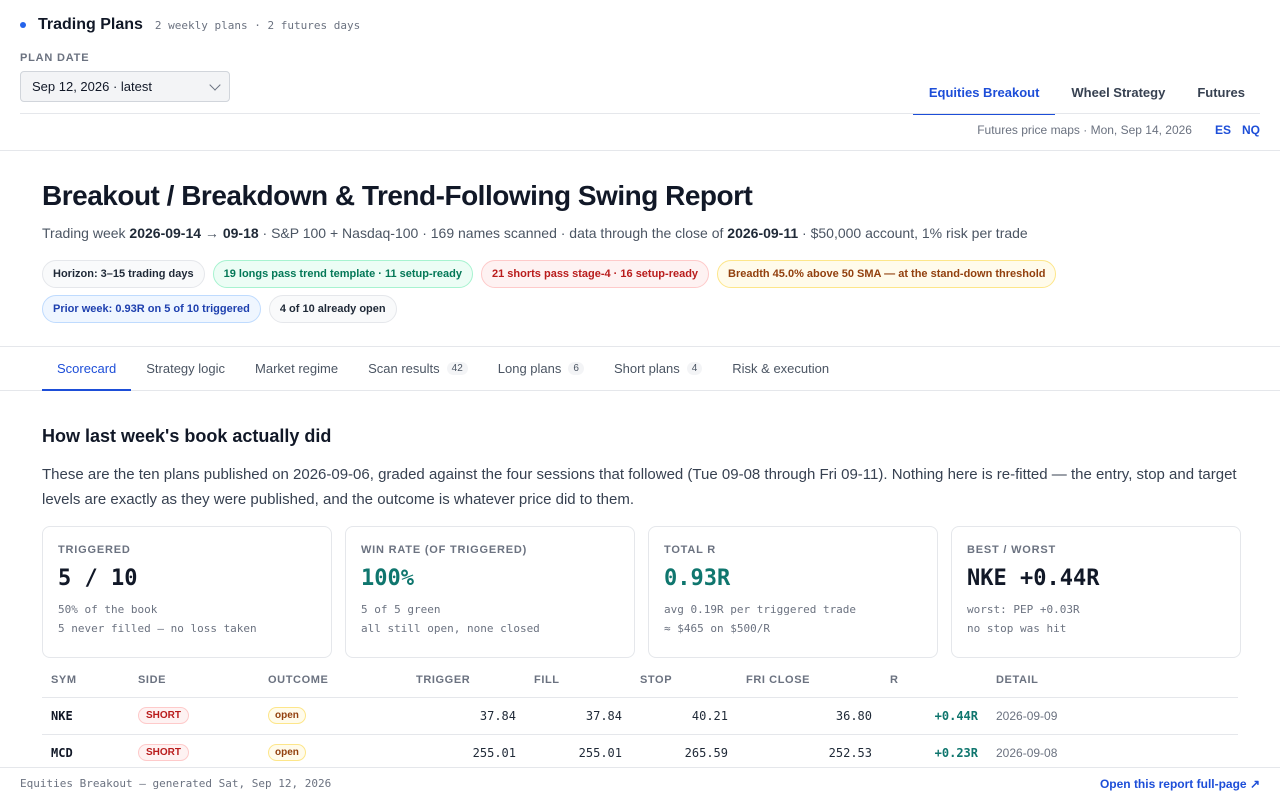  I want to click on col-side: SIDE, so click(194, 680).